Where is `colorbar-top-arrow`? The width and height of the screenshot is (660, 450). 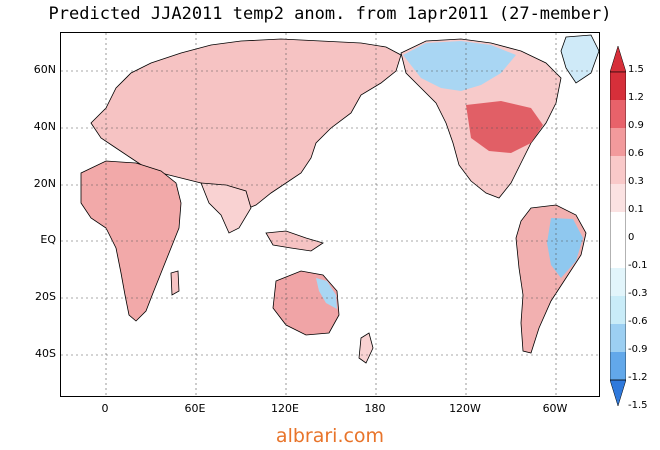 colorbar-top-arrow is located at coordinates (618, 59).